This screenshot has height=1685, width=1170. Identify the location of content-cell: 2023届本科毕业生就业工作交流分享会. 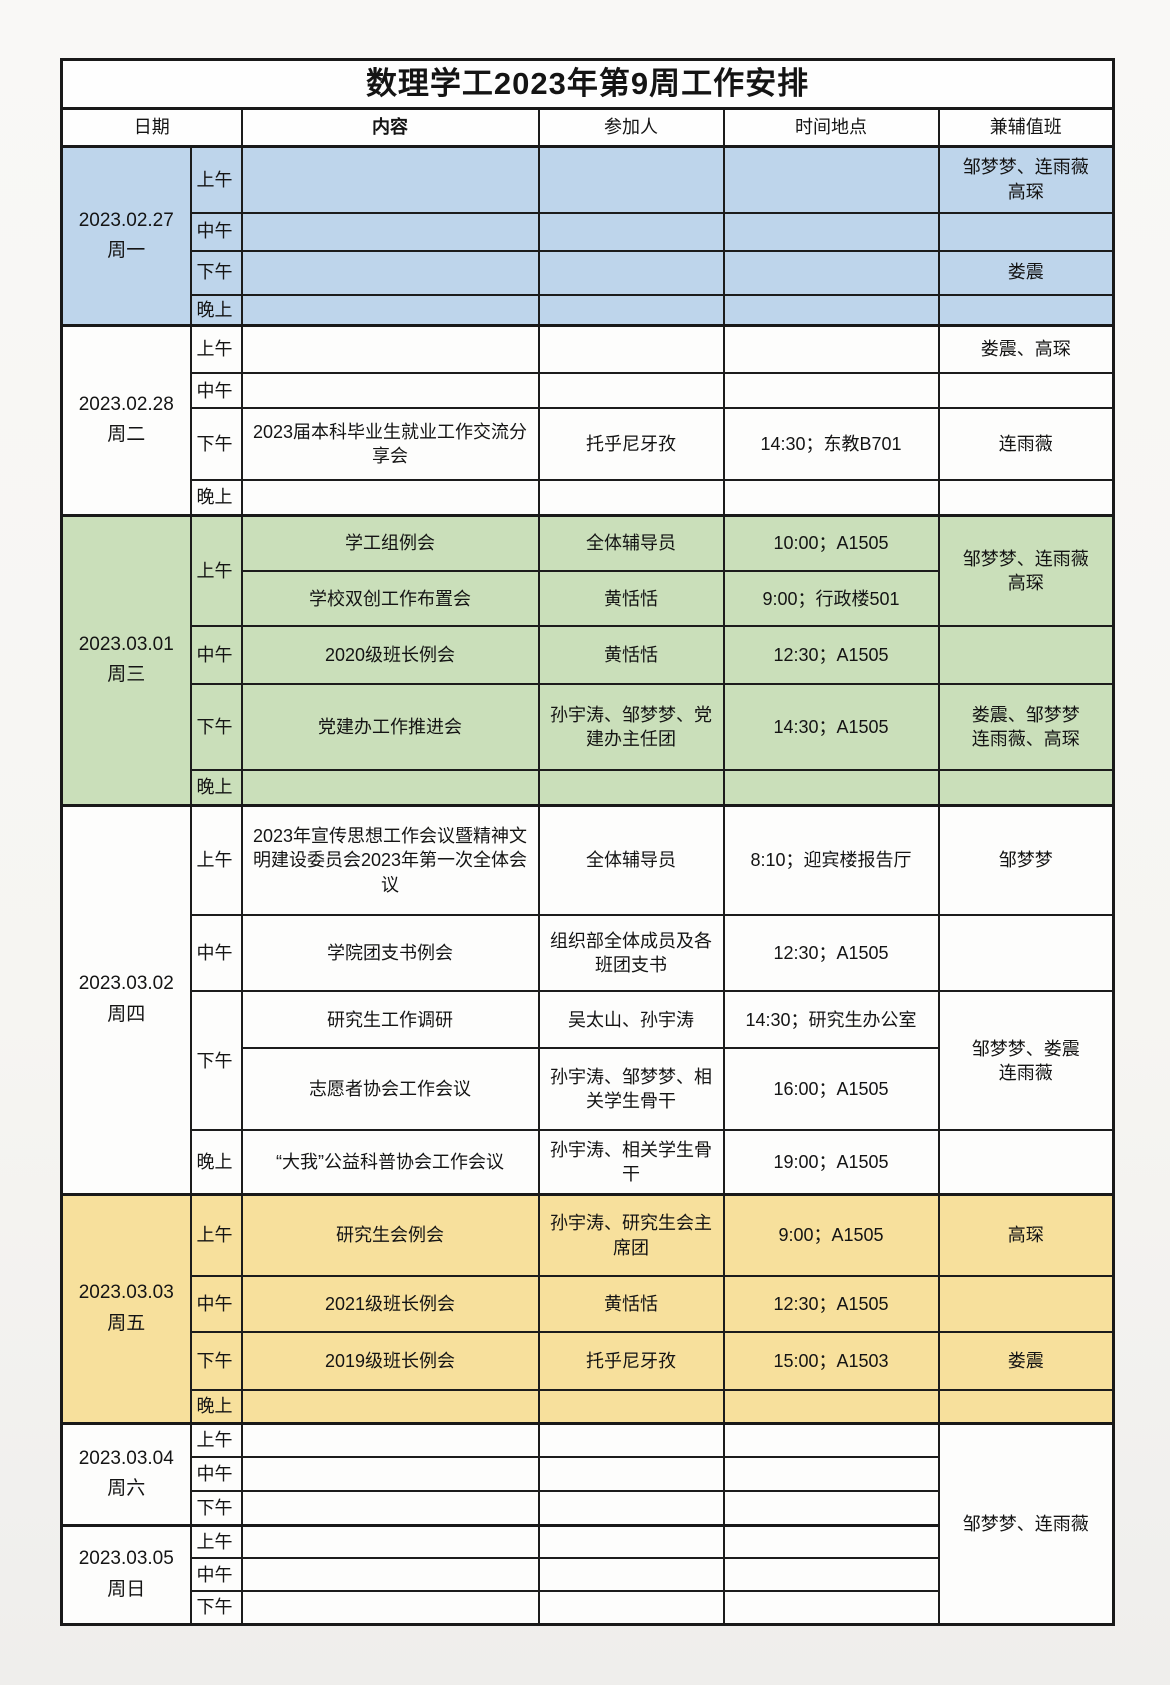
(390, 444).